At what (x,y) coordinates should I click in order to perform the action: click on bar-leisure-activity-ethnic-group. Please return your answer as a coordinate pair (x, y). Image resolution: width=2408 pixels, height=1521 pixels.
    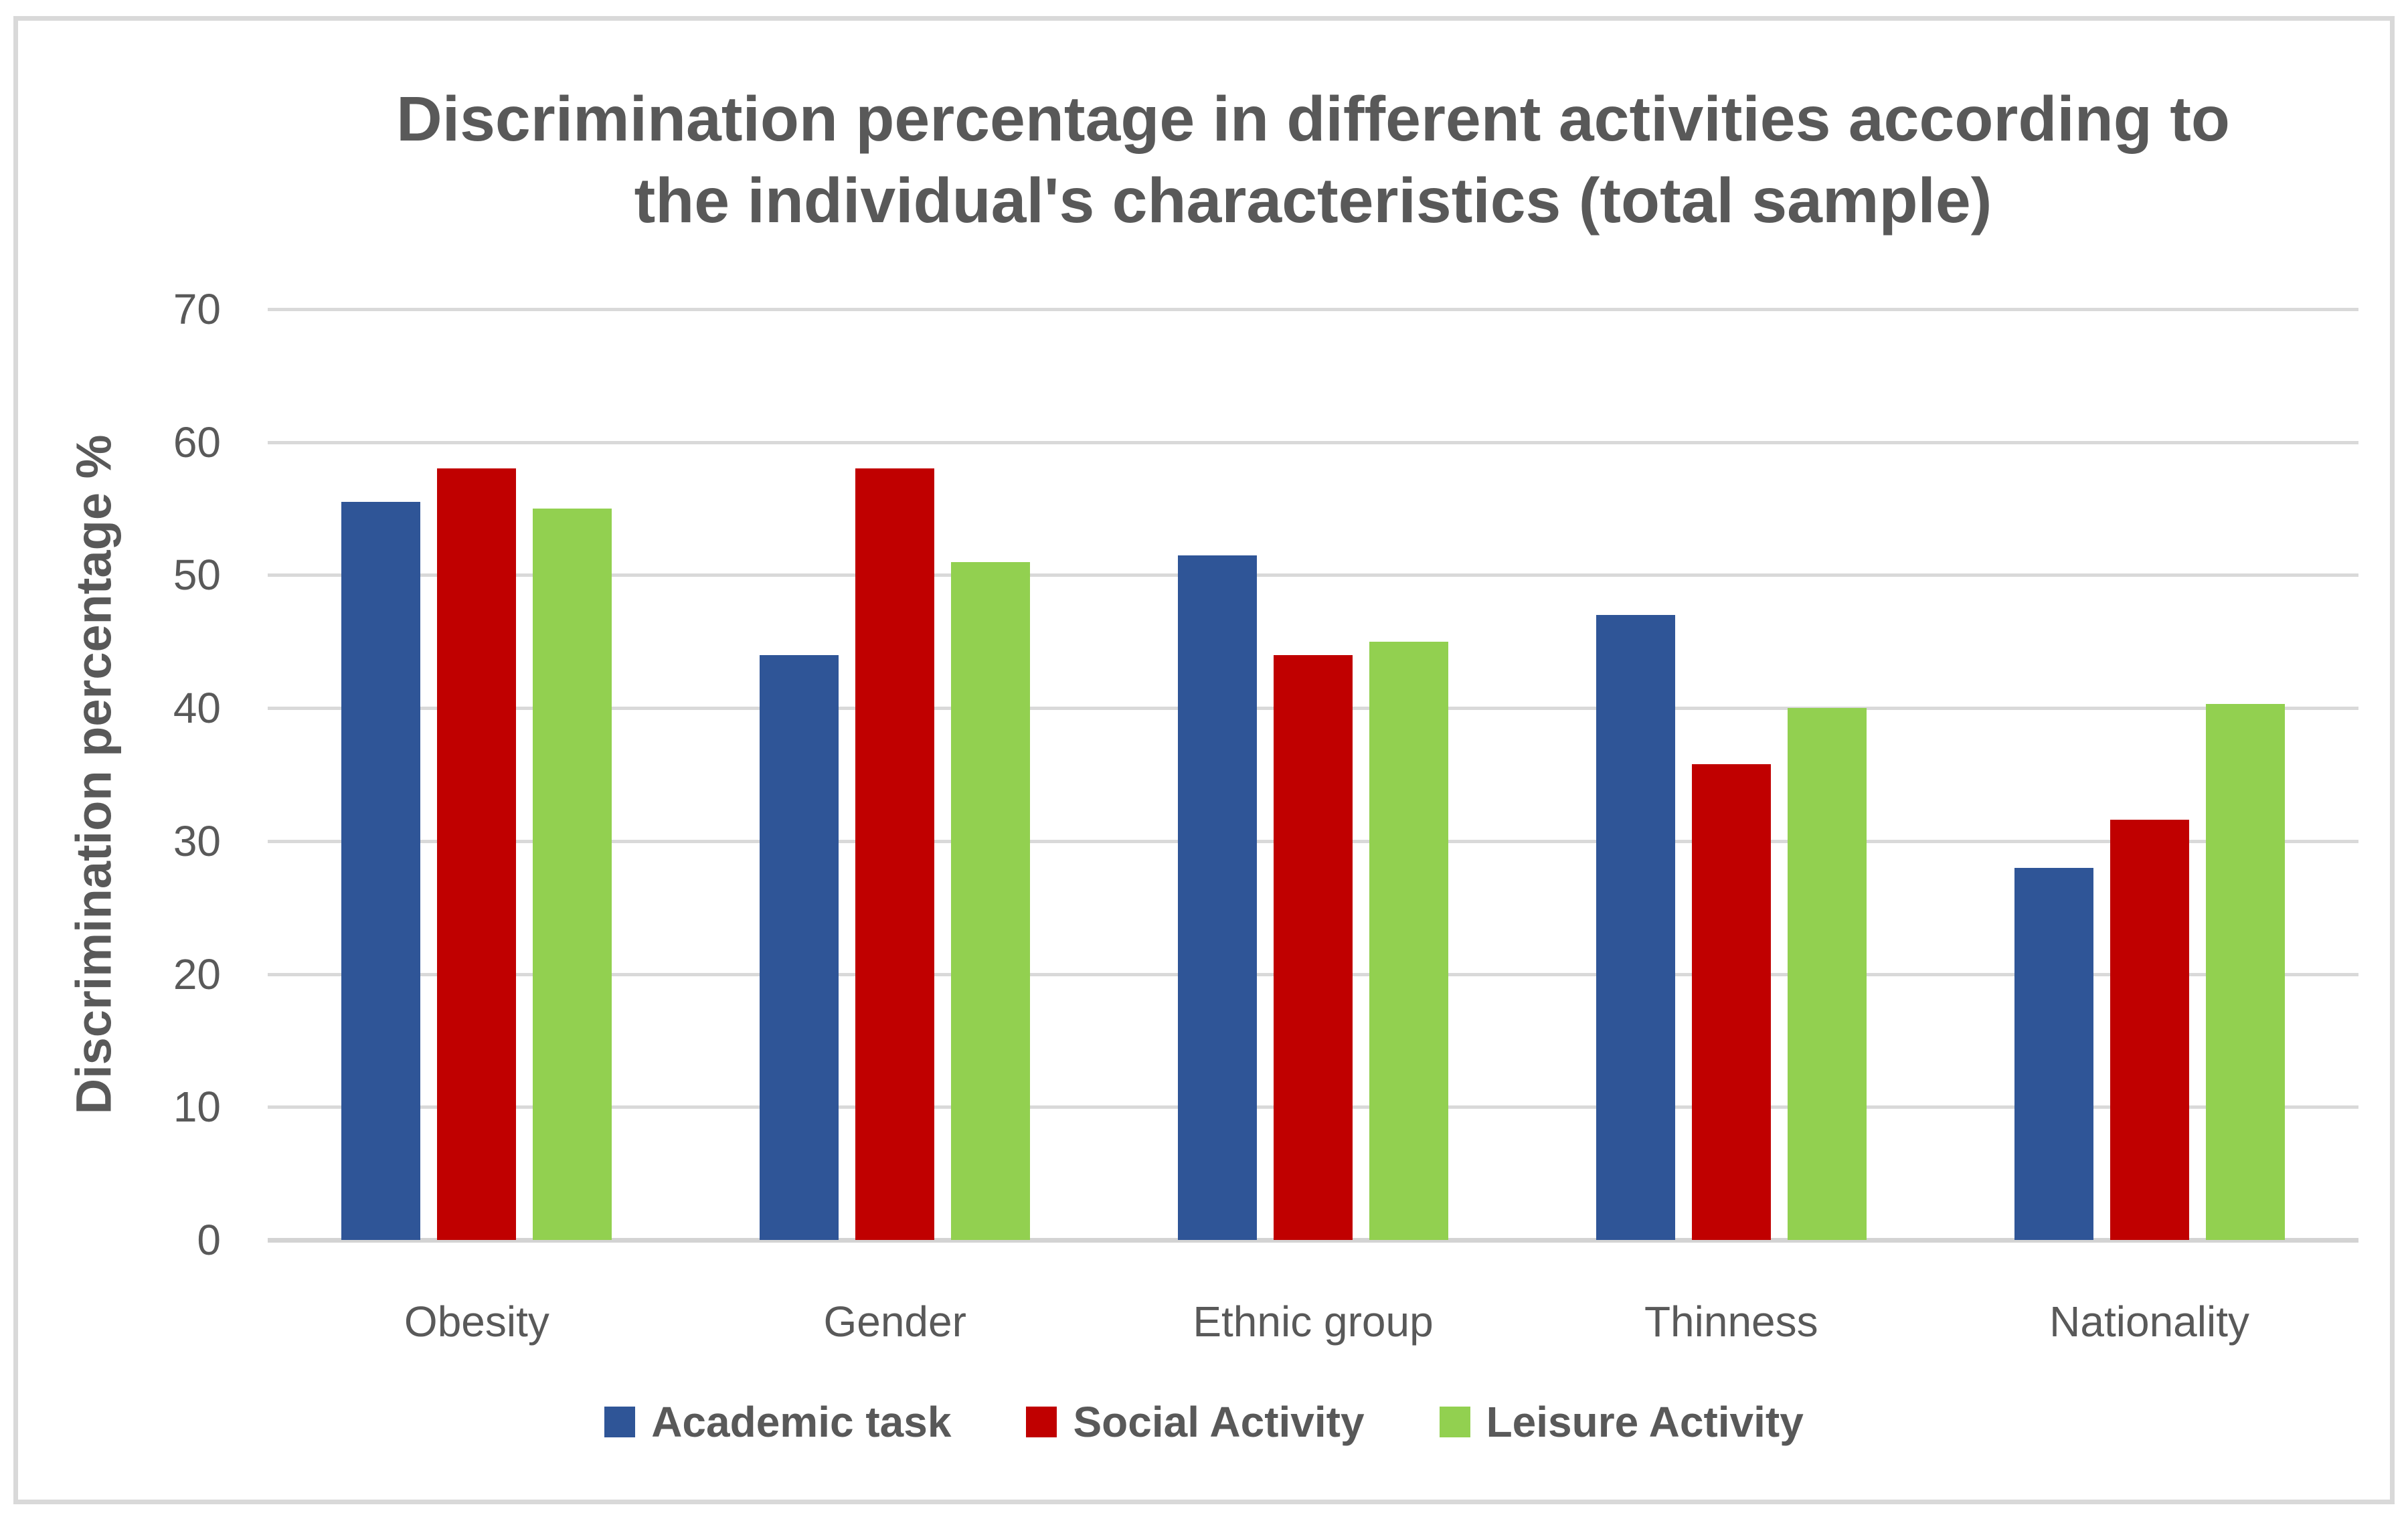
    Looking at the image, I should click on (1408, 940).